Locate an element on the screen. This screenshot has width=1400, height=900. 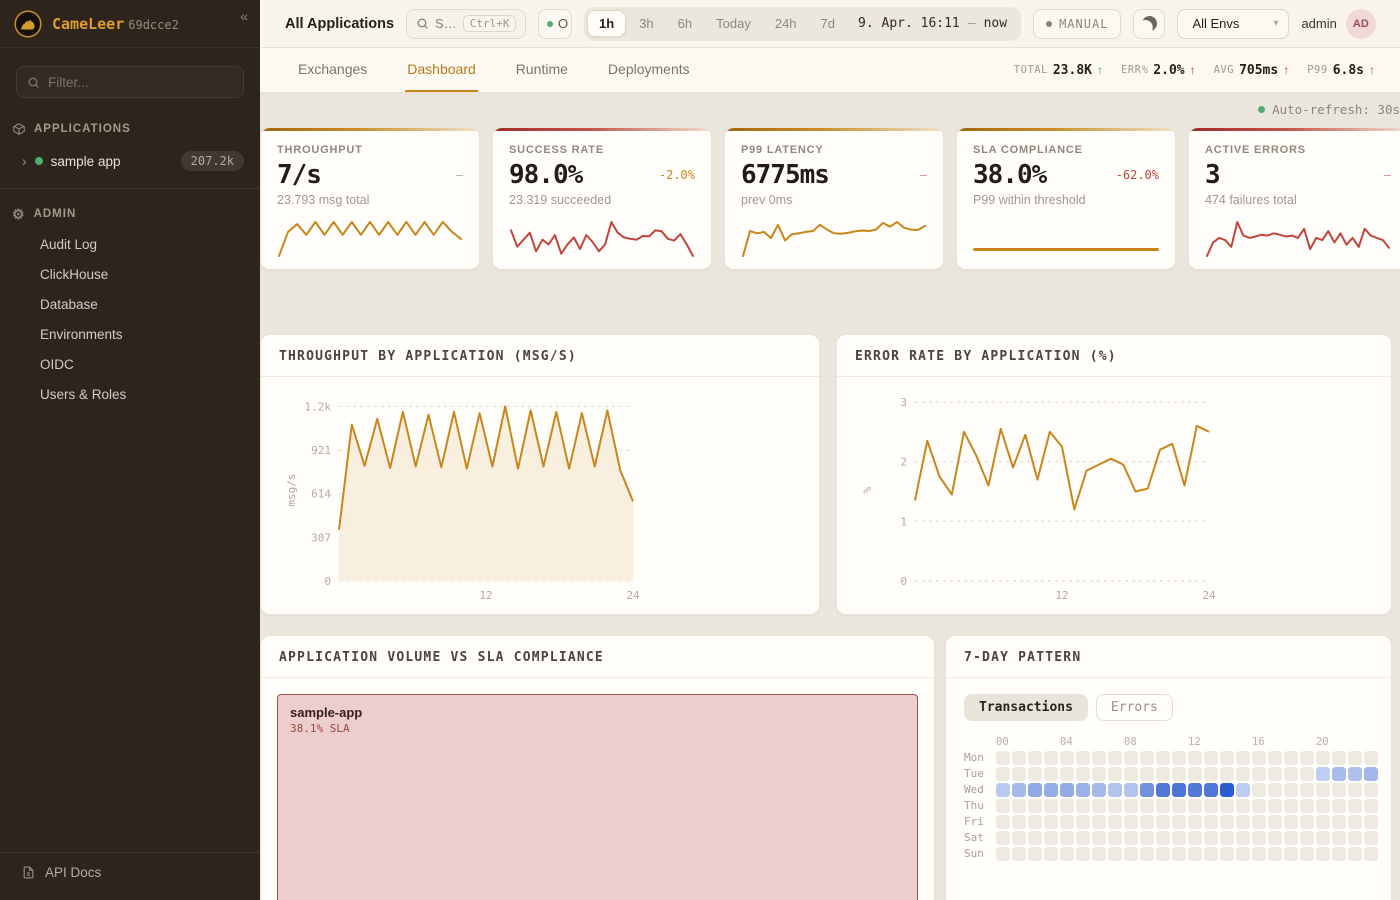
env-select: All Envs ▾ is located at coordinates (1233, 23).